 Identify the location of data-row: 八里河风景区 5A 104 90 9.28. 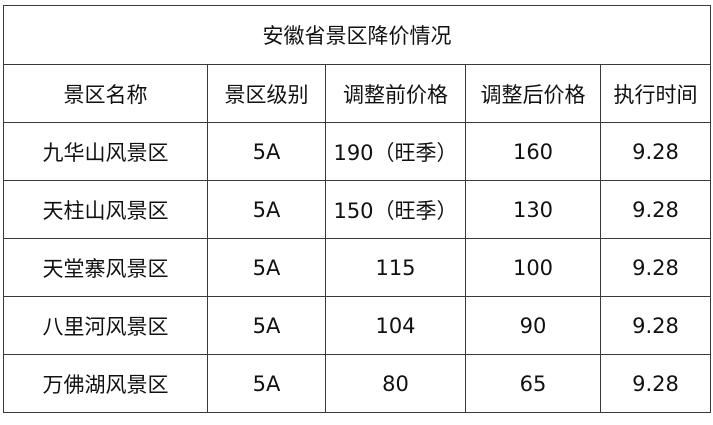
(357, 325).